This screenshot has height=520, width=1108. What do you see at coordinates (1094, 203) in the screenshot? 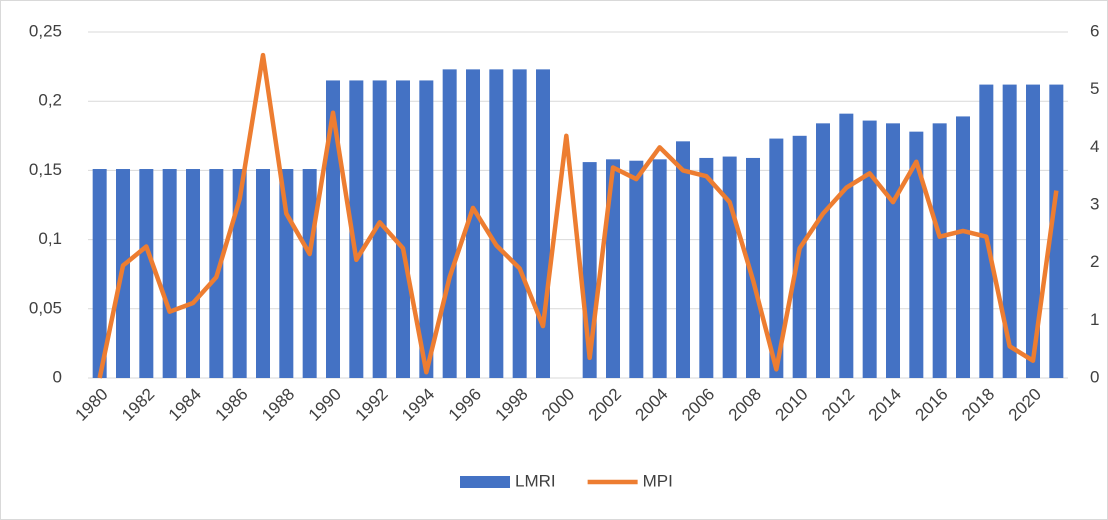
I see `y2-tick-label: 3` at bounding box center [1094, 203].